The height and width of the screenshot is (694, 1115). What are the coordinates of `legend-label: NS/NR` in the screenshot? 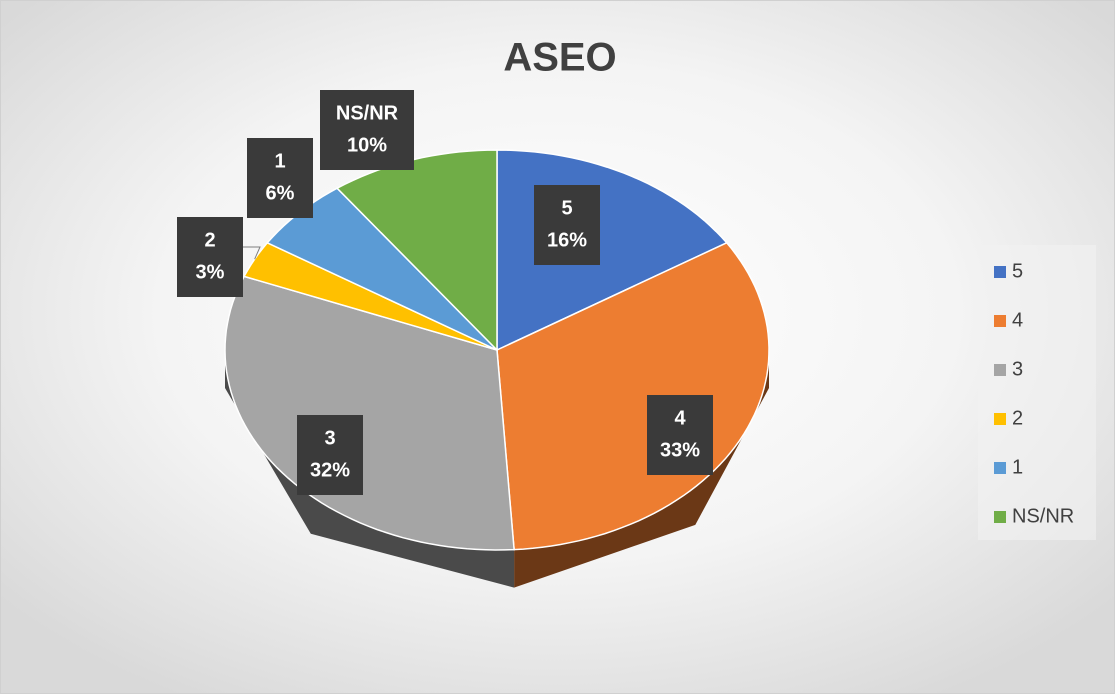 It's located at (1043, 516).